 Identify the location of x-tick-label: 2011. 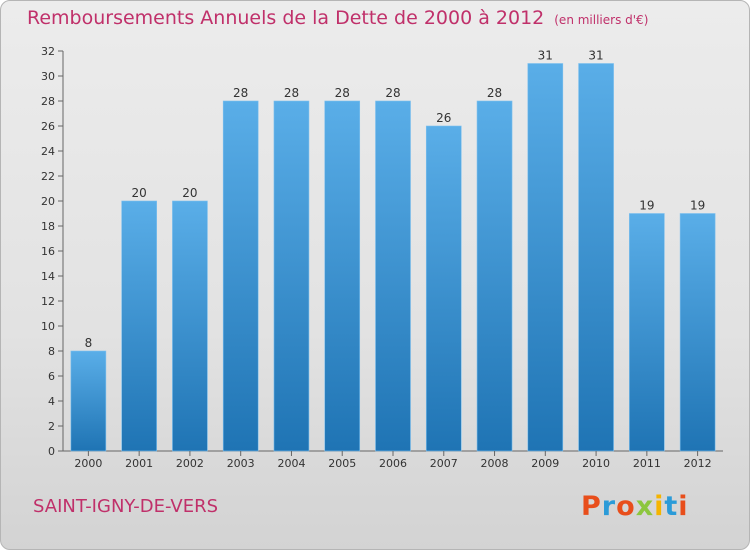
(647, 463).